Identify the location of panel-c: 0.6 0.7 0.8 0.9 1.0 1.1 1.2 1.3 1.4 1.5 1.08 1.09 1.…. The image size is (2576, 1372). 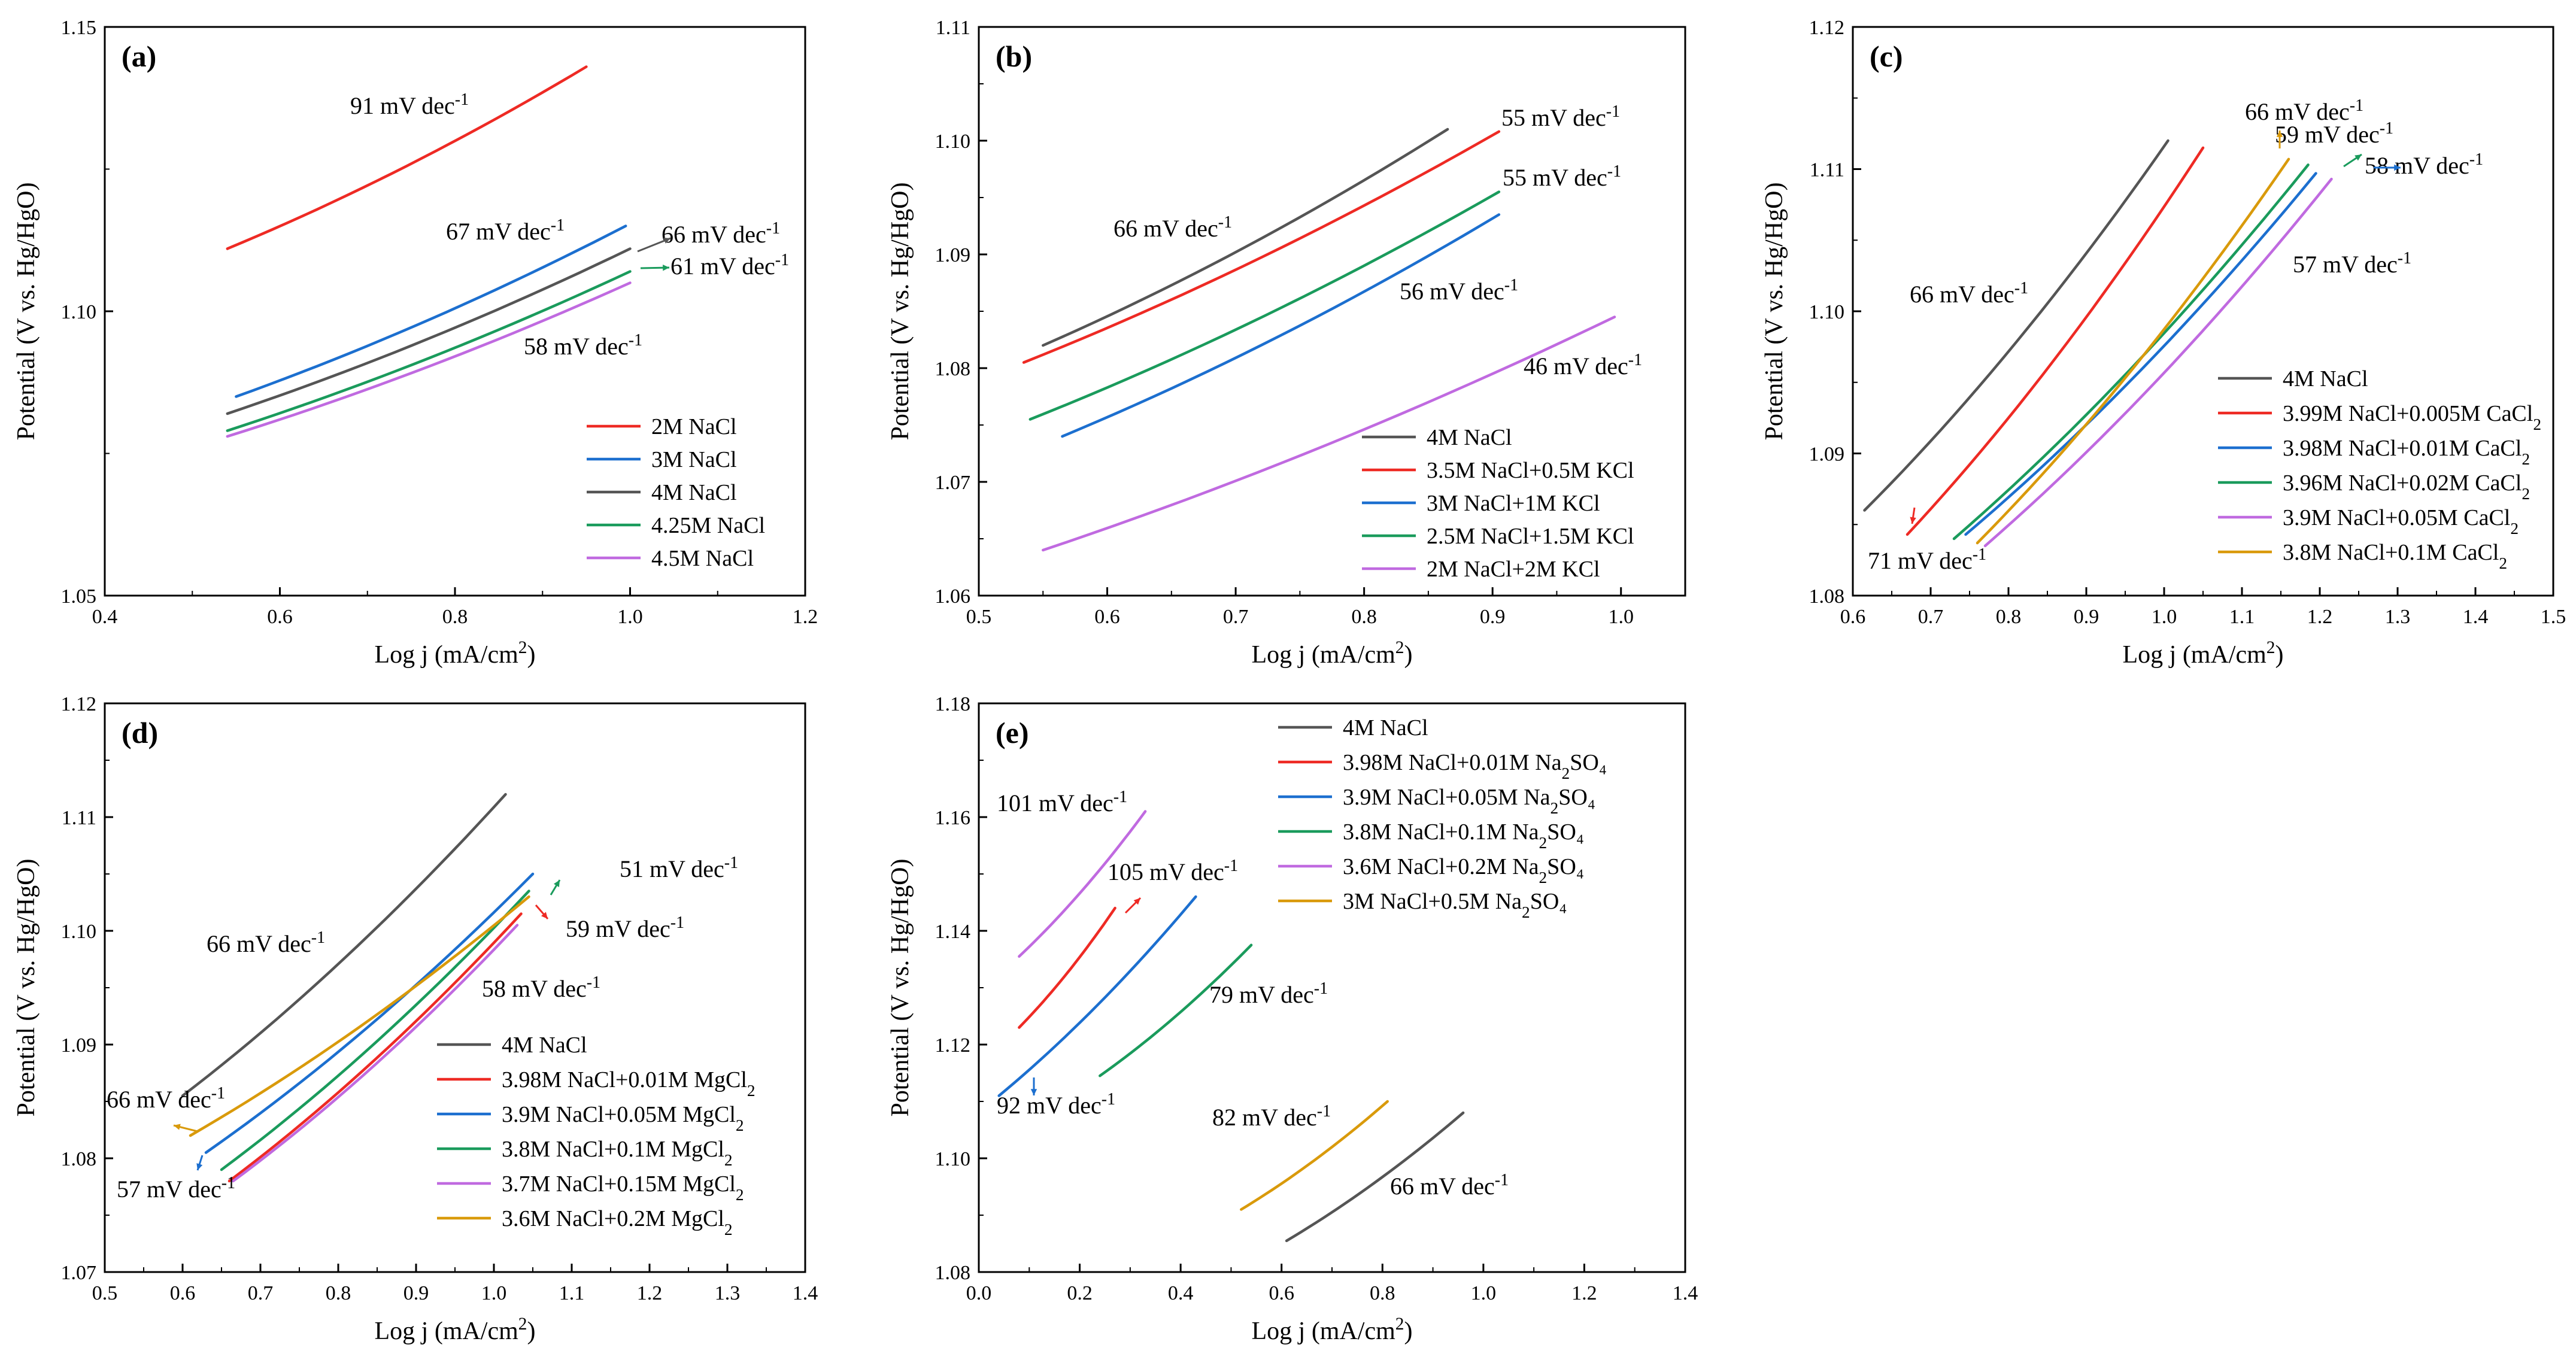
(2163, 343).